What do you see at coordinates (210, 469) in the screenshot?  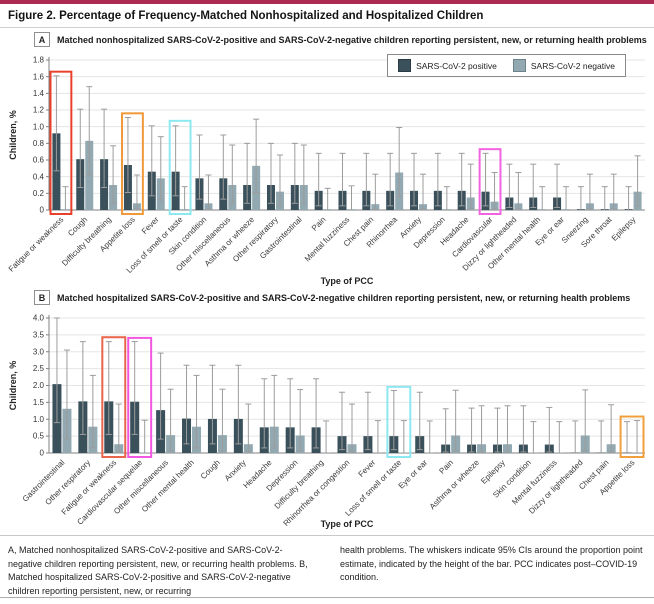 I see `svg-text: Cough` at bounding box center [210, 469].